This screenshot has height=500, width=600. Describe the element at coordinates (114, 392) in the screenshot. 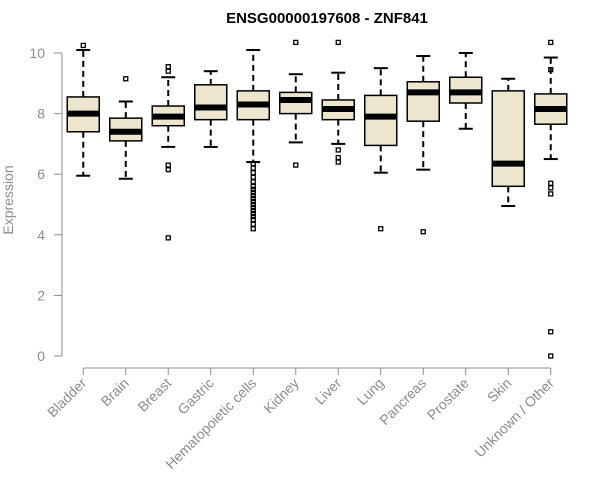

I see `x-tick-label: Brain` at that location.